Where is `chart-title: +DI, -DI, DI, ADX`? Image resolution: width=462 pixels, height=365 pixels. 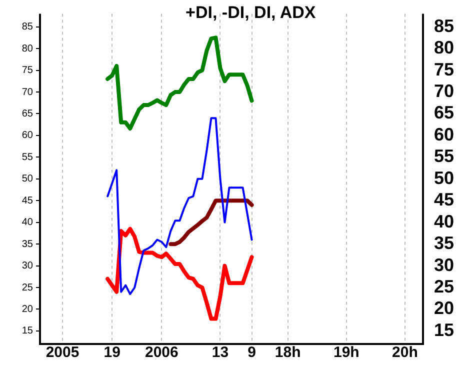
chart-title: +DI, -DI, DI, ADX is located at coordinates (251, 12).